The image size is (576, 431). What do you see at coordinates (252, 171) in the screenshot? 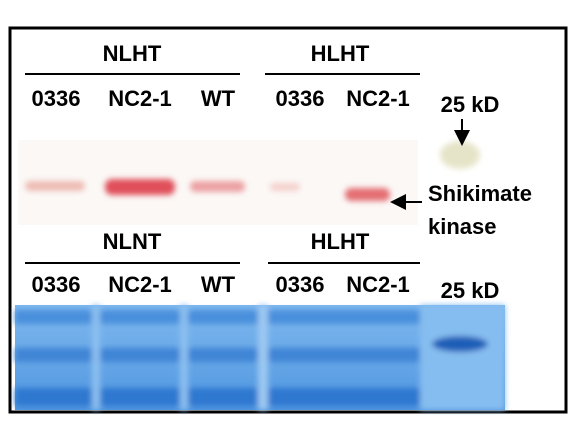
I see `bands` at bounding box center [252, 171].